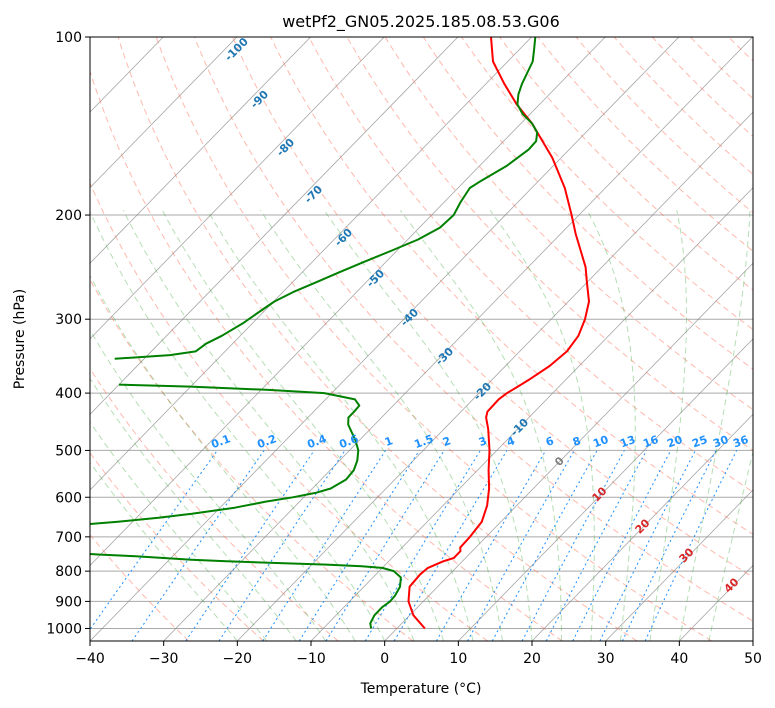 The height and width of the screenshot is (708, 775). Describe the element at coordinates (753, 659) in the screenshot. I see `x-tick-label: 50` at that location.